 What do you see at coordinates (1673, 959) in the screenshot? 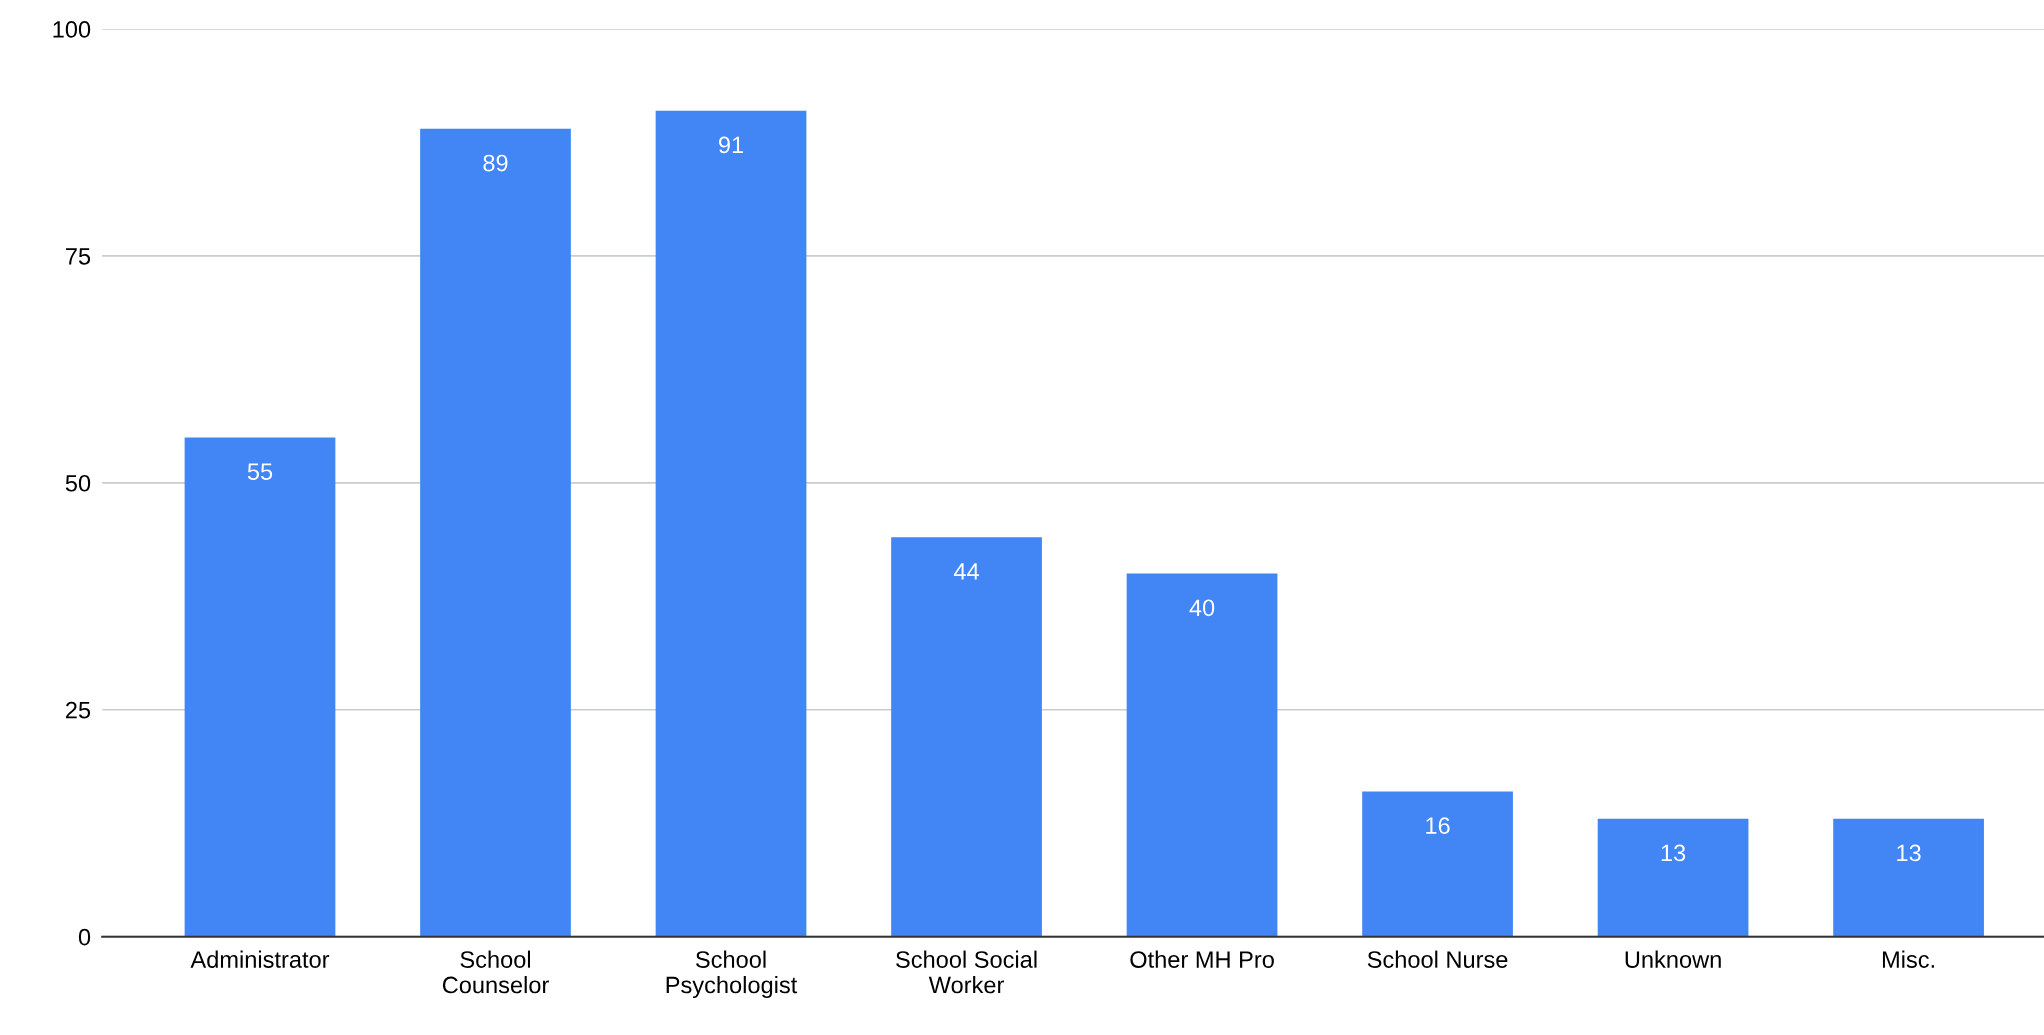
I see `x-tick-label: Unknown` at bounding box center [1673, 959].